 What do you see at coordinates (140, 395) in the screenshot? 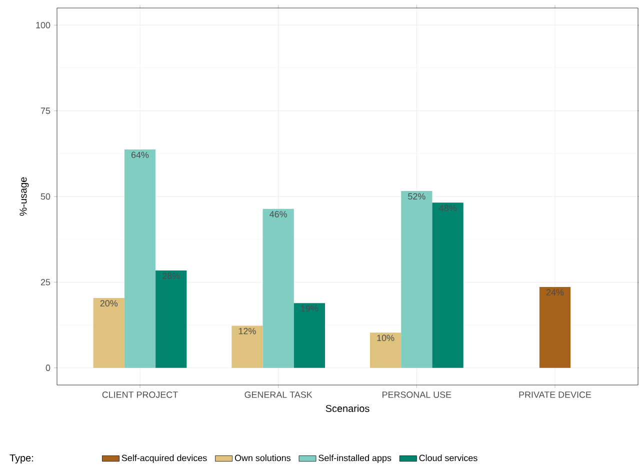
I see `x-tick-label: CLIENT PROJECT` at bounding box center [140, 395].